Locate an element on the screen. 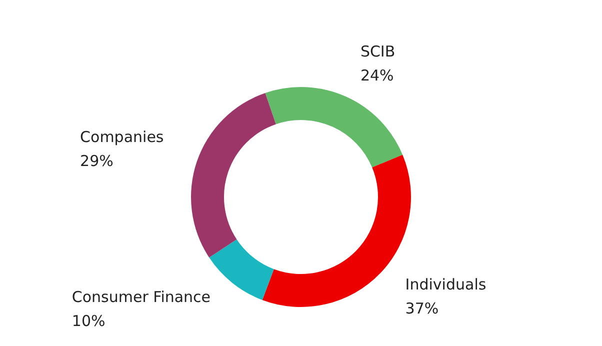 The image size is (602, 346). data-label: 10% is located at coordinates (89, 321).